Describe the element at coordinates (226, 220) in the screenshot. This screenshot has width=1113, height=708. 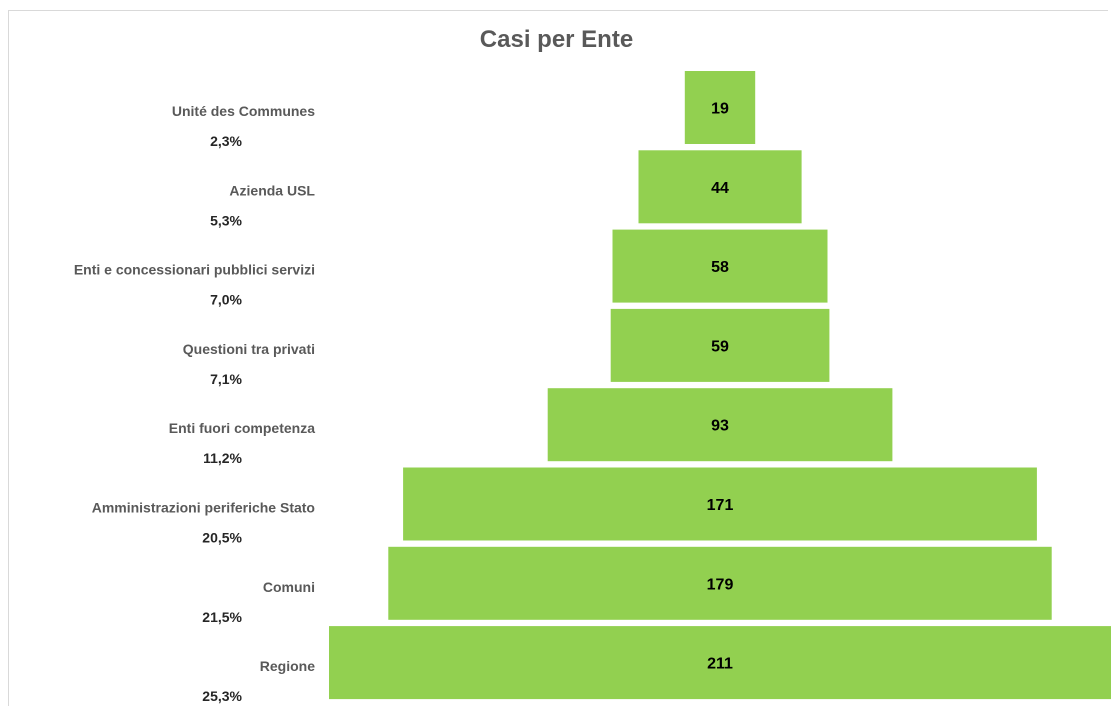
I see `percentage-label: 5,3%` at that location.